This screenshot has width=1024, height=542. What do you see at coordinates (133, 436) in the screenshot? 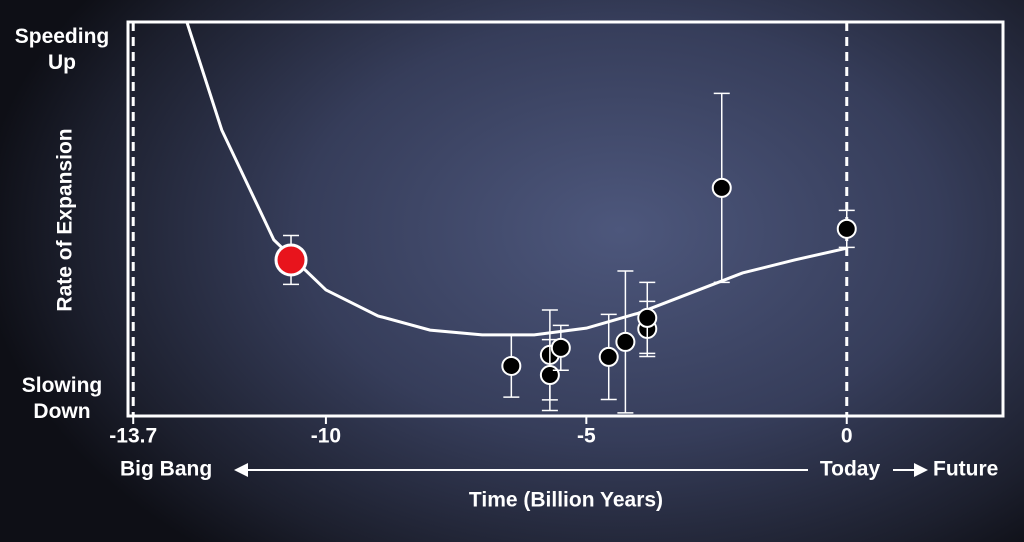
I see `x-tick-label: -13.7` at bounding box center [133, 436].